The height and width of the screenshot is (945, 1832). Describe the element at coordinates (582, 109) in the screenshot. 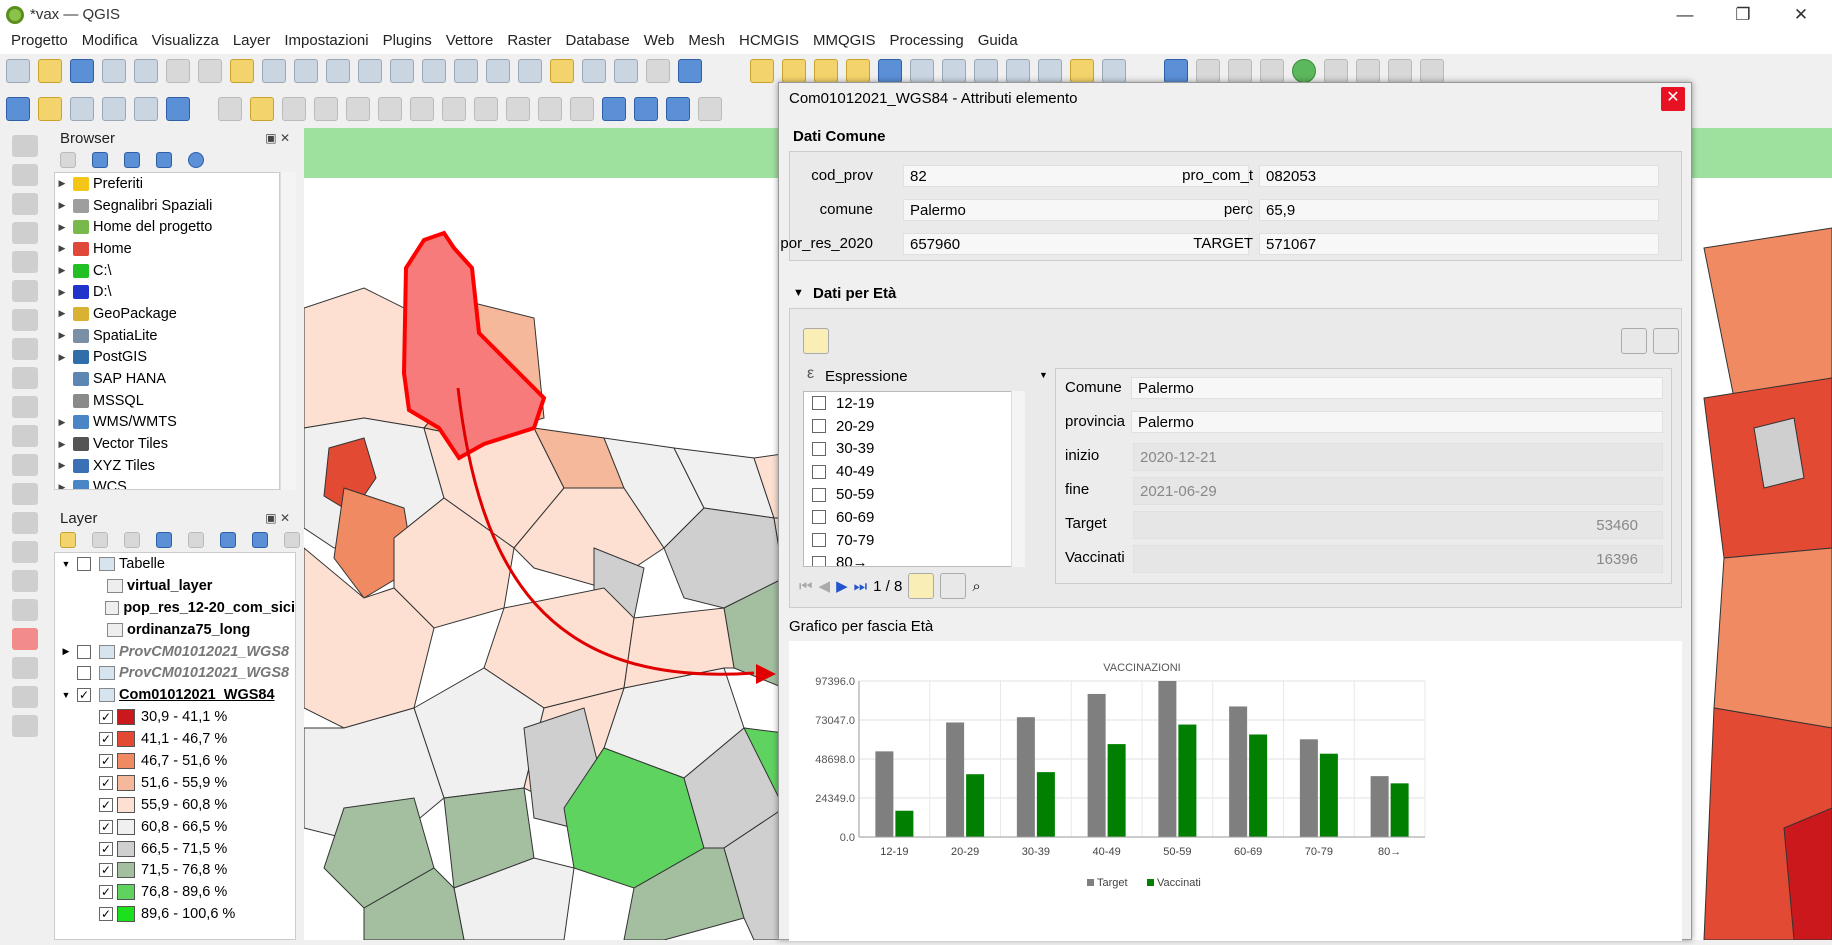

I see `redo-icon` at that location.